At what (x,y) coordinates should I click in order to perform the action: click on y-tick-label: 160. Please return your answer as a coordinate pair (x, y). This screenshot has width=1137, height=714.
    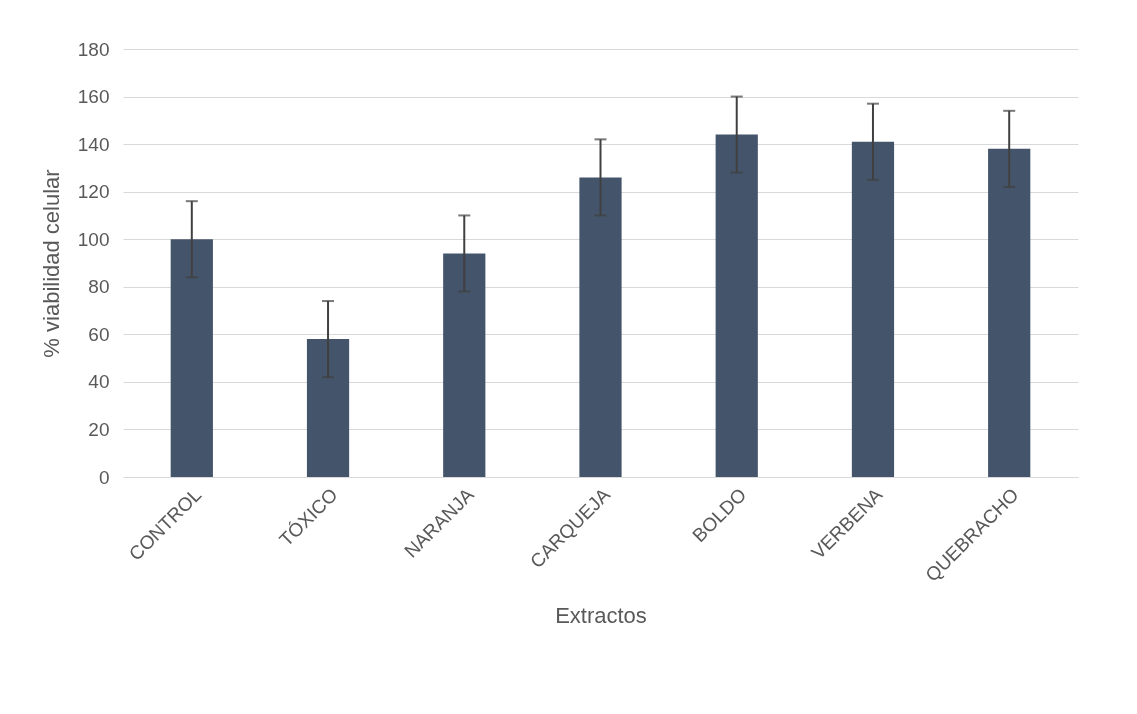
    Looking at the image, I should click on (93, 97).